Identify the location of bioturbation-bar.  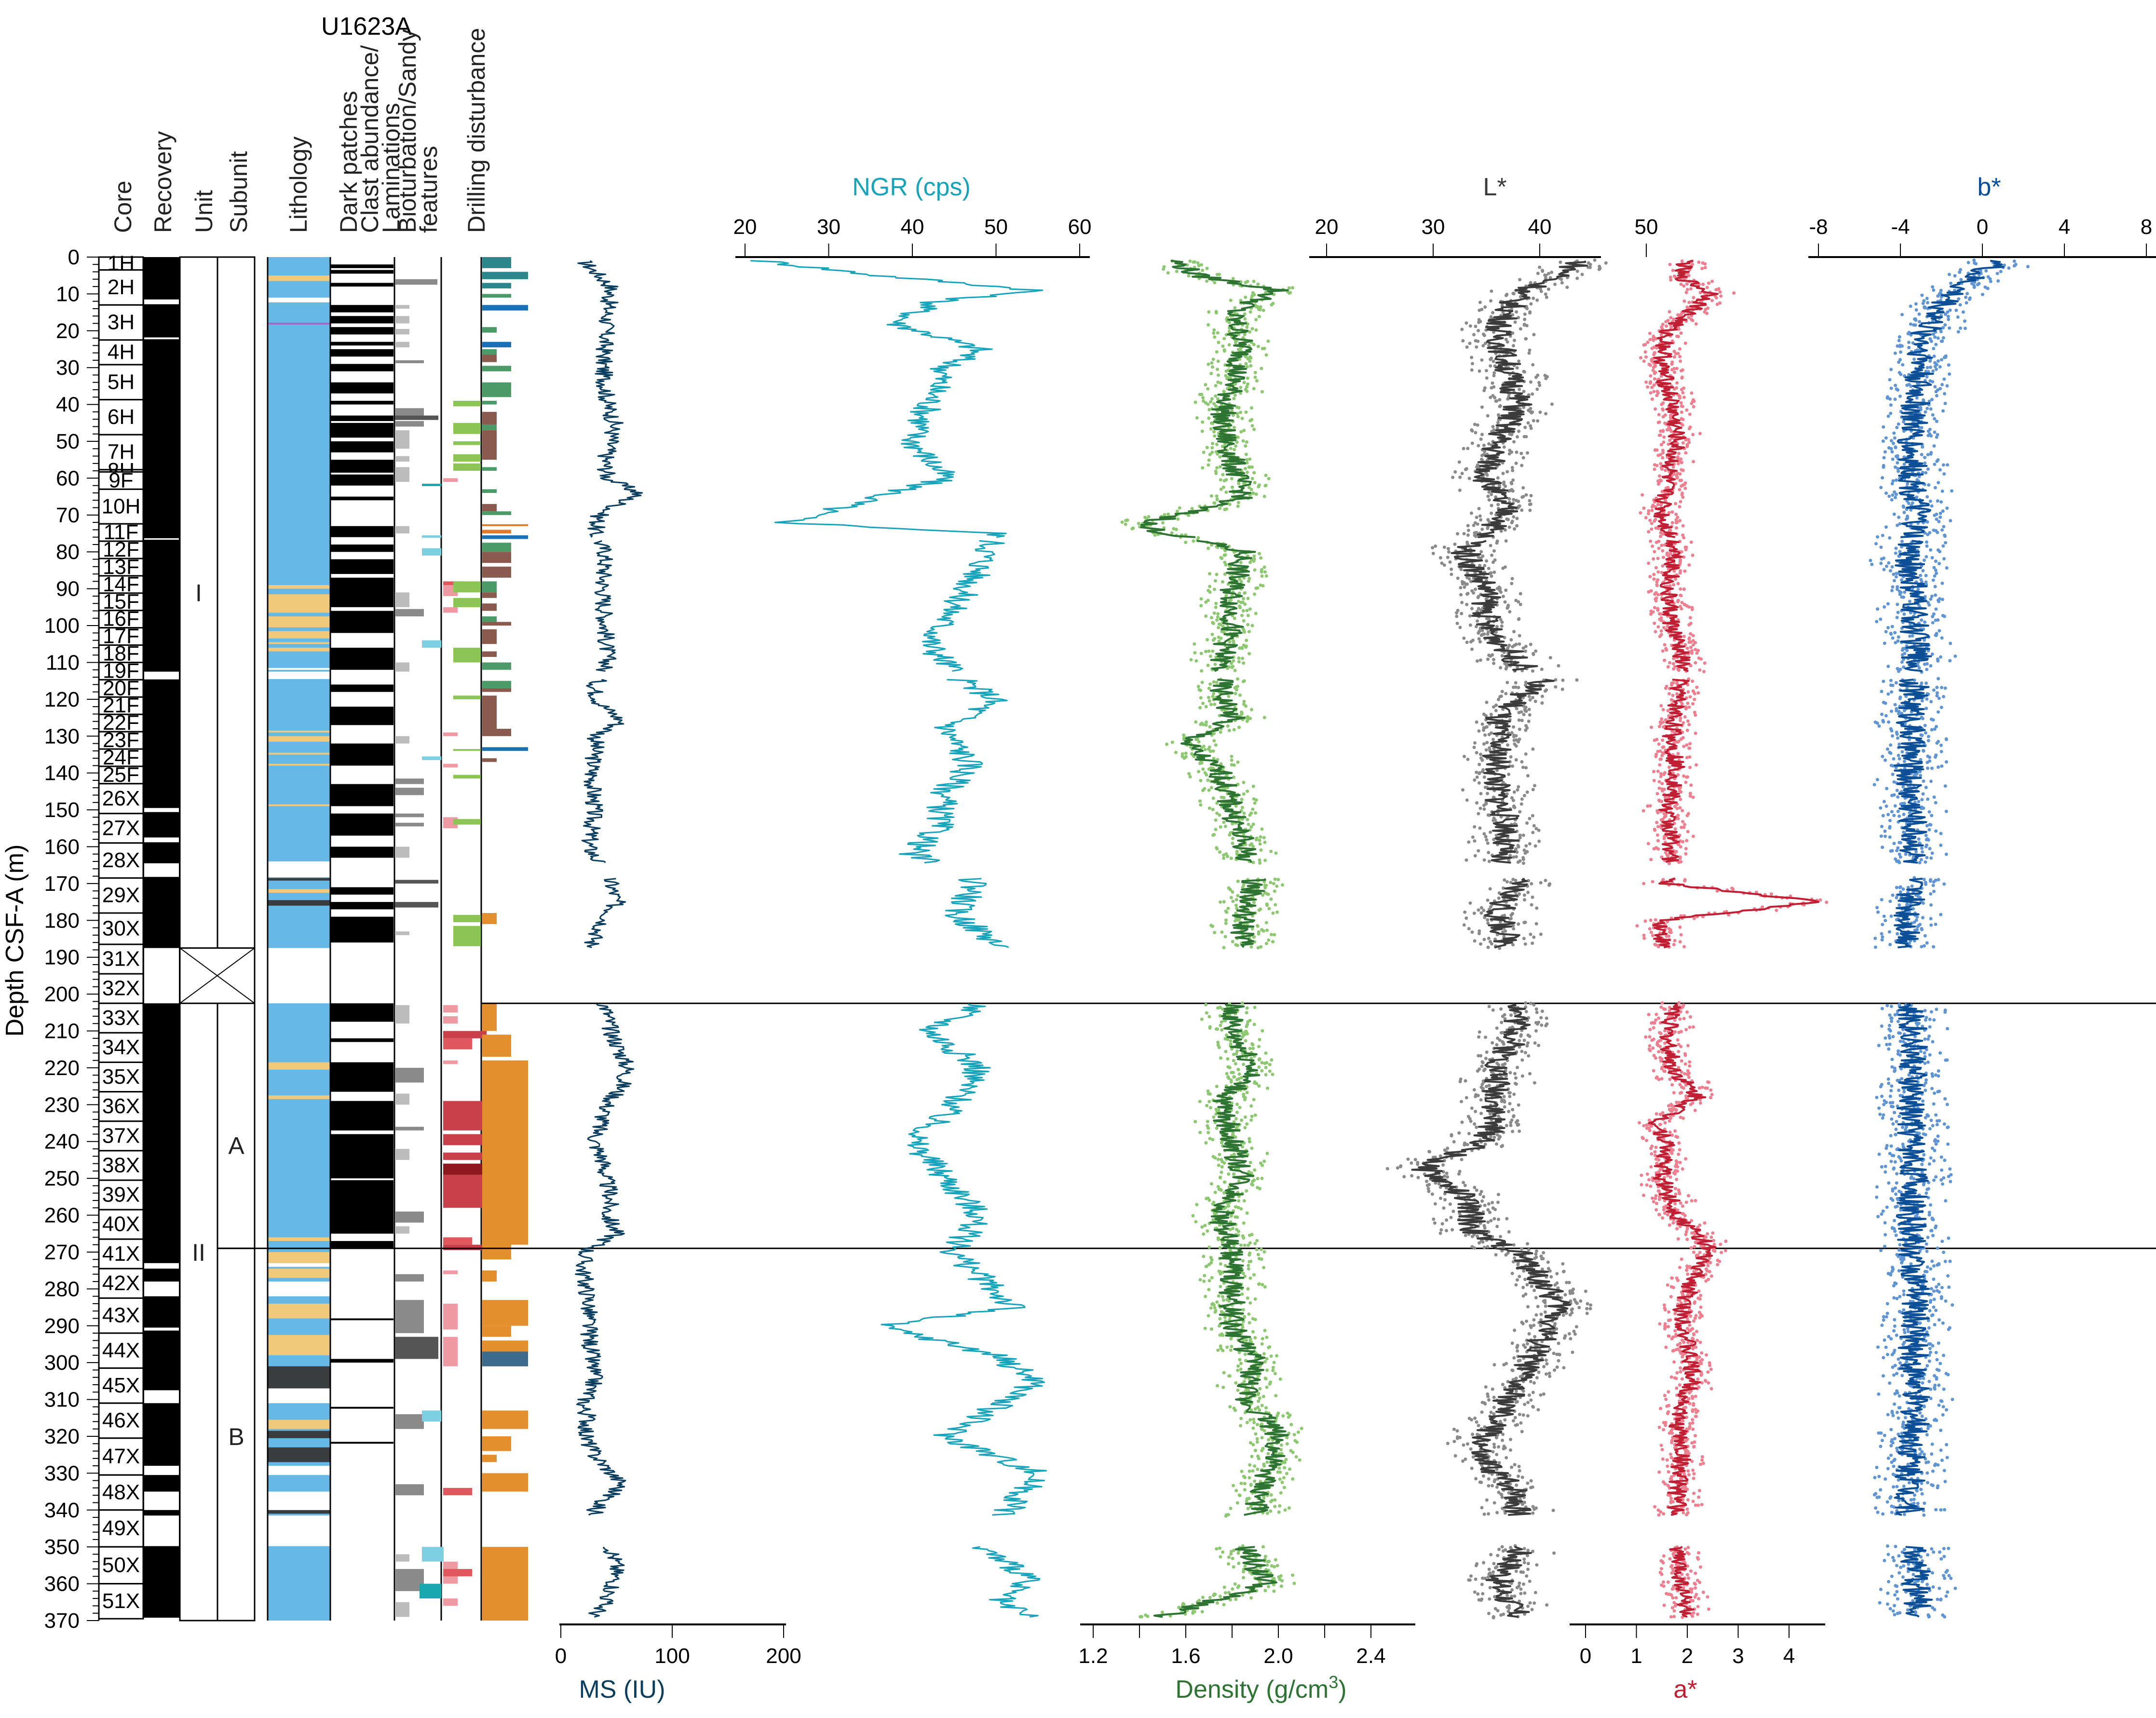
(451, 1351).